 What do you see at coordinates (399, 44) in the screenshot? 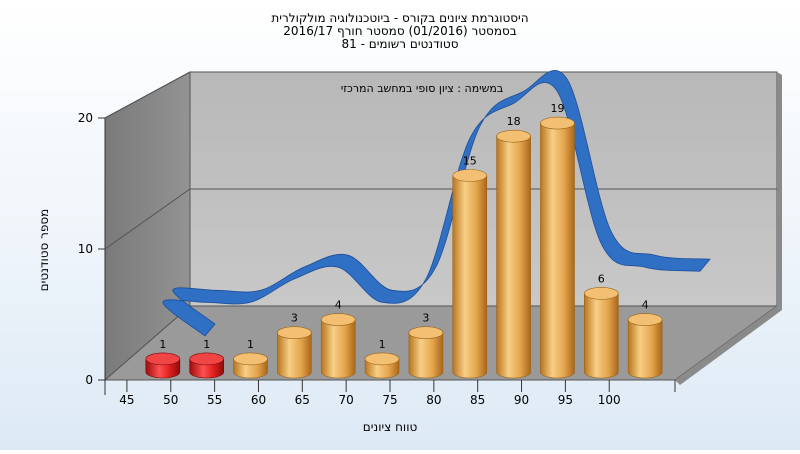
I see `chart-title-line-3: סטודנטים רשומים - 81` at bounding box center [399, 44].